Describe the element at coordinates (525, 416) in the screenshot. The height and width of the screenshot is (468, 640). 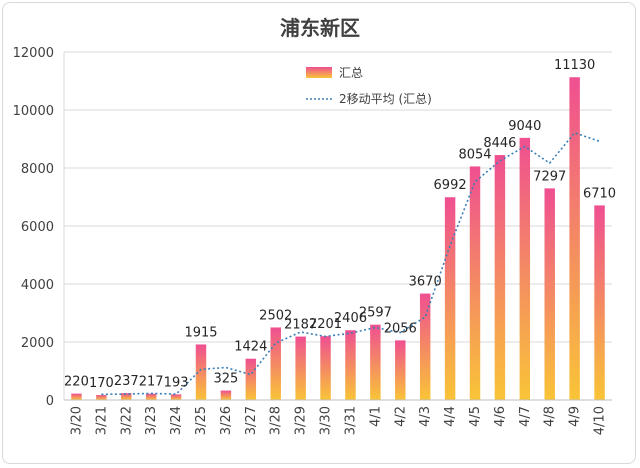
I see `x-tick-label: 4/7` at that location.